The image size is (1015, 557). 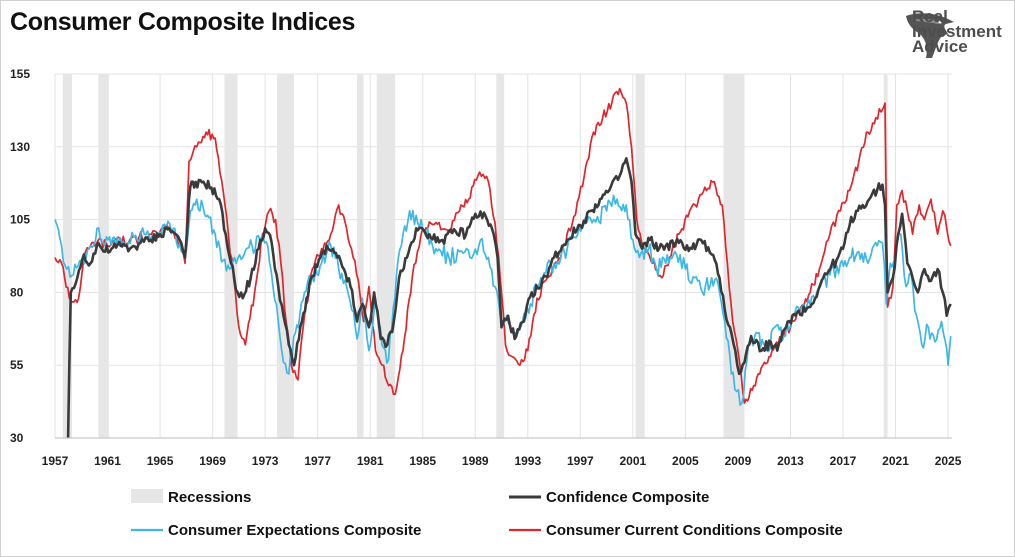 What do you see at coordinates (940, 22) in the screenshot?
I see `logo-eagle-eye` at bounding box center [940, 22].